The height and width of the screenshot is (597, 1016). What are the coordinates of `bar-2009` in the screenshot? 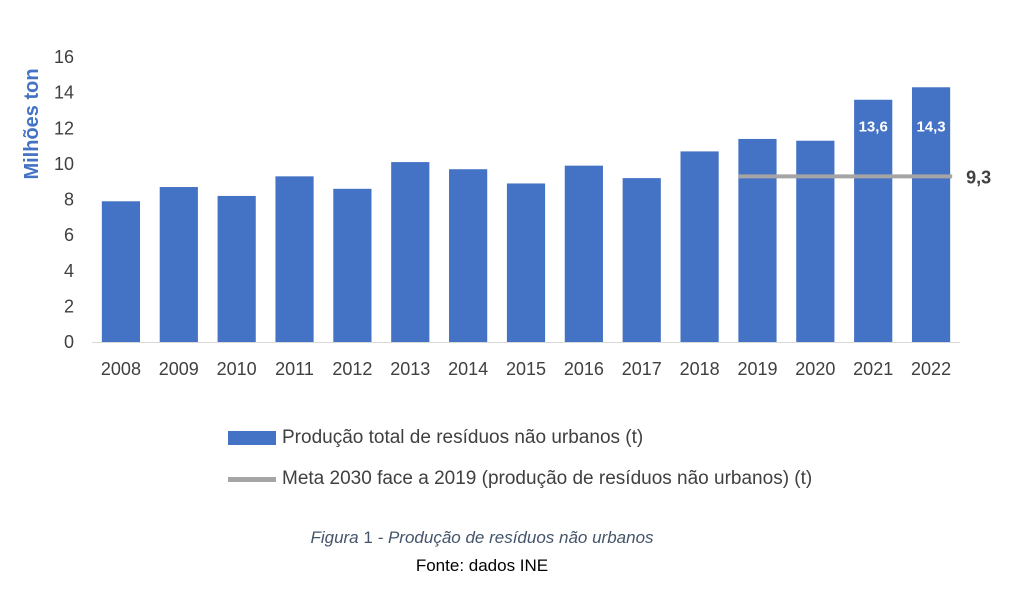 It's located at (178, 264).